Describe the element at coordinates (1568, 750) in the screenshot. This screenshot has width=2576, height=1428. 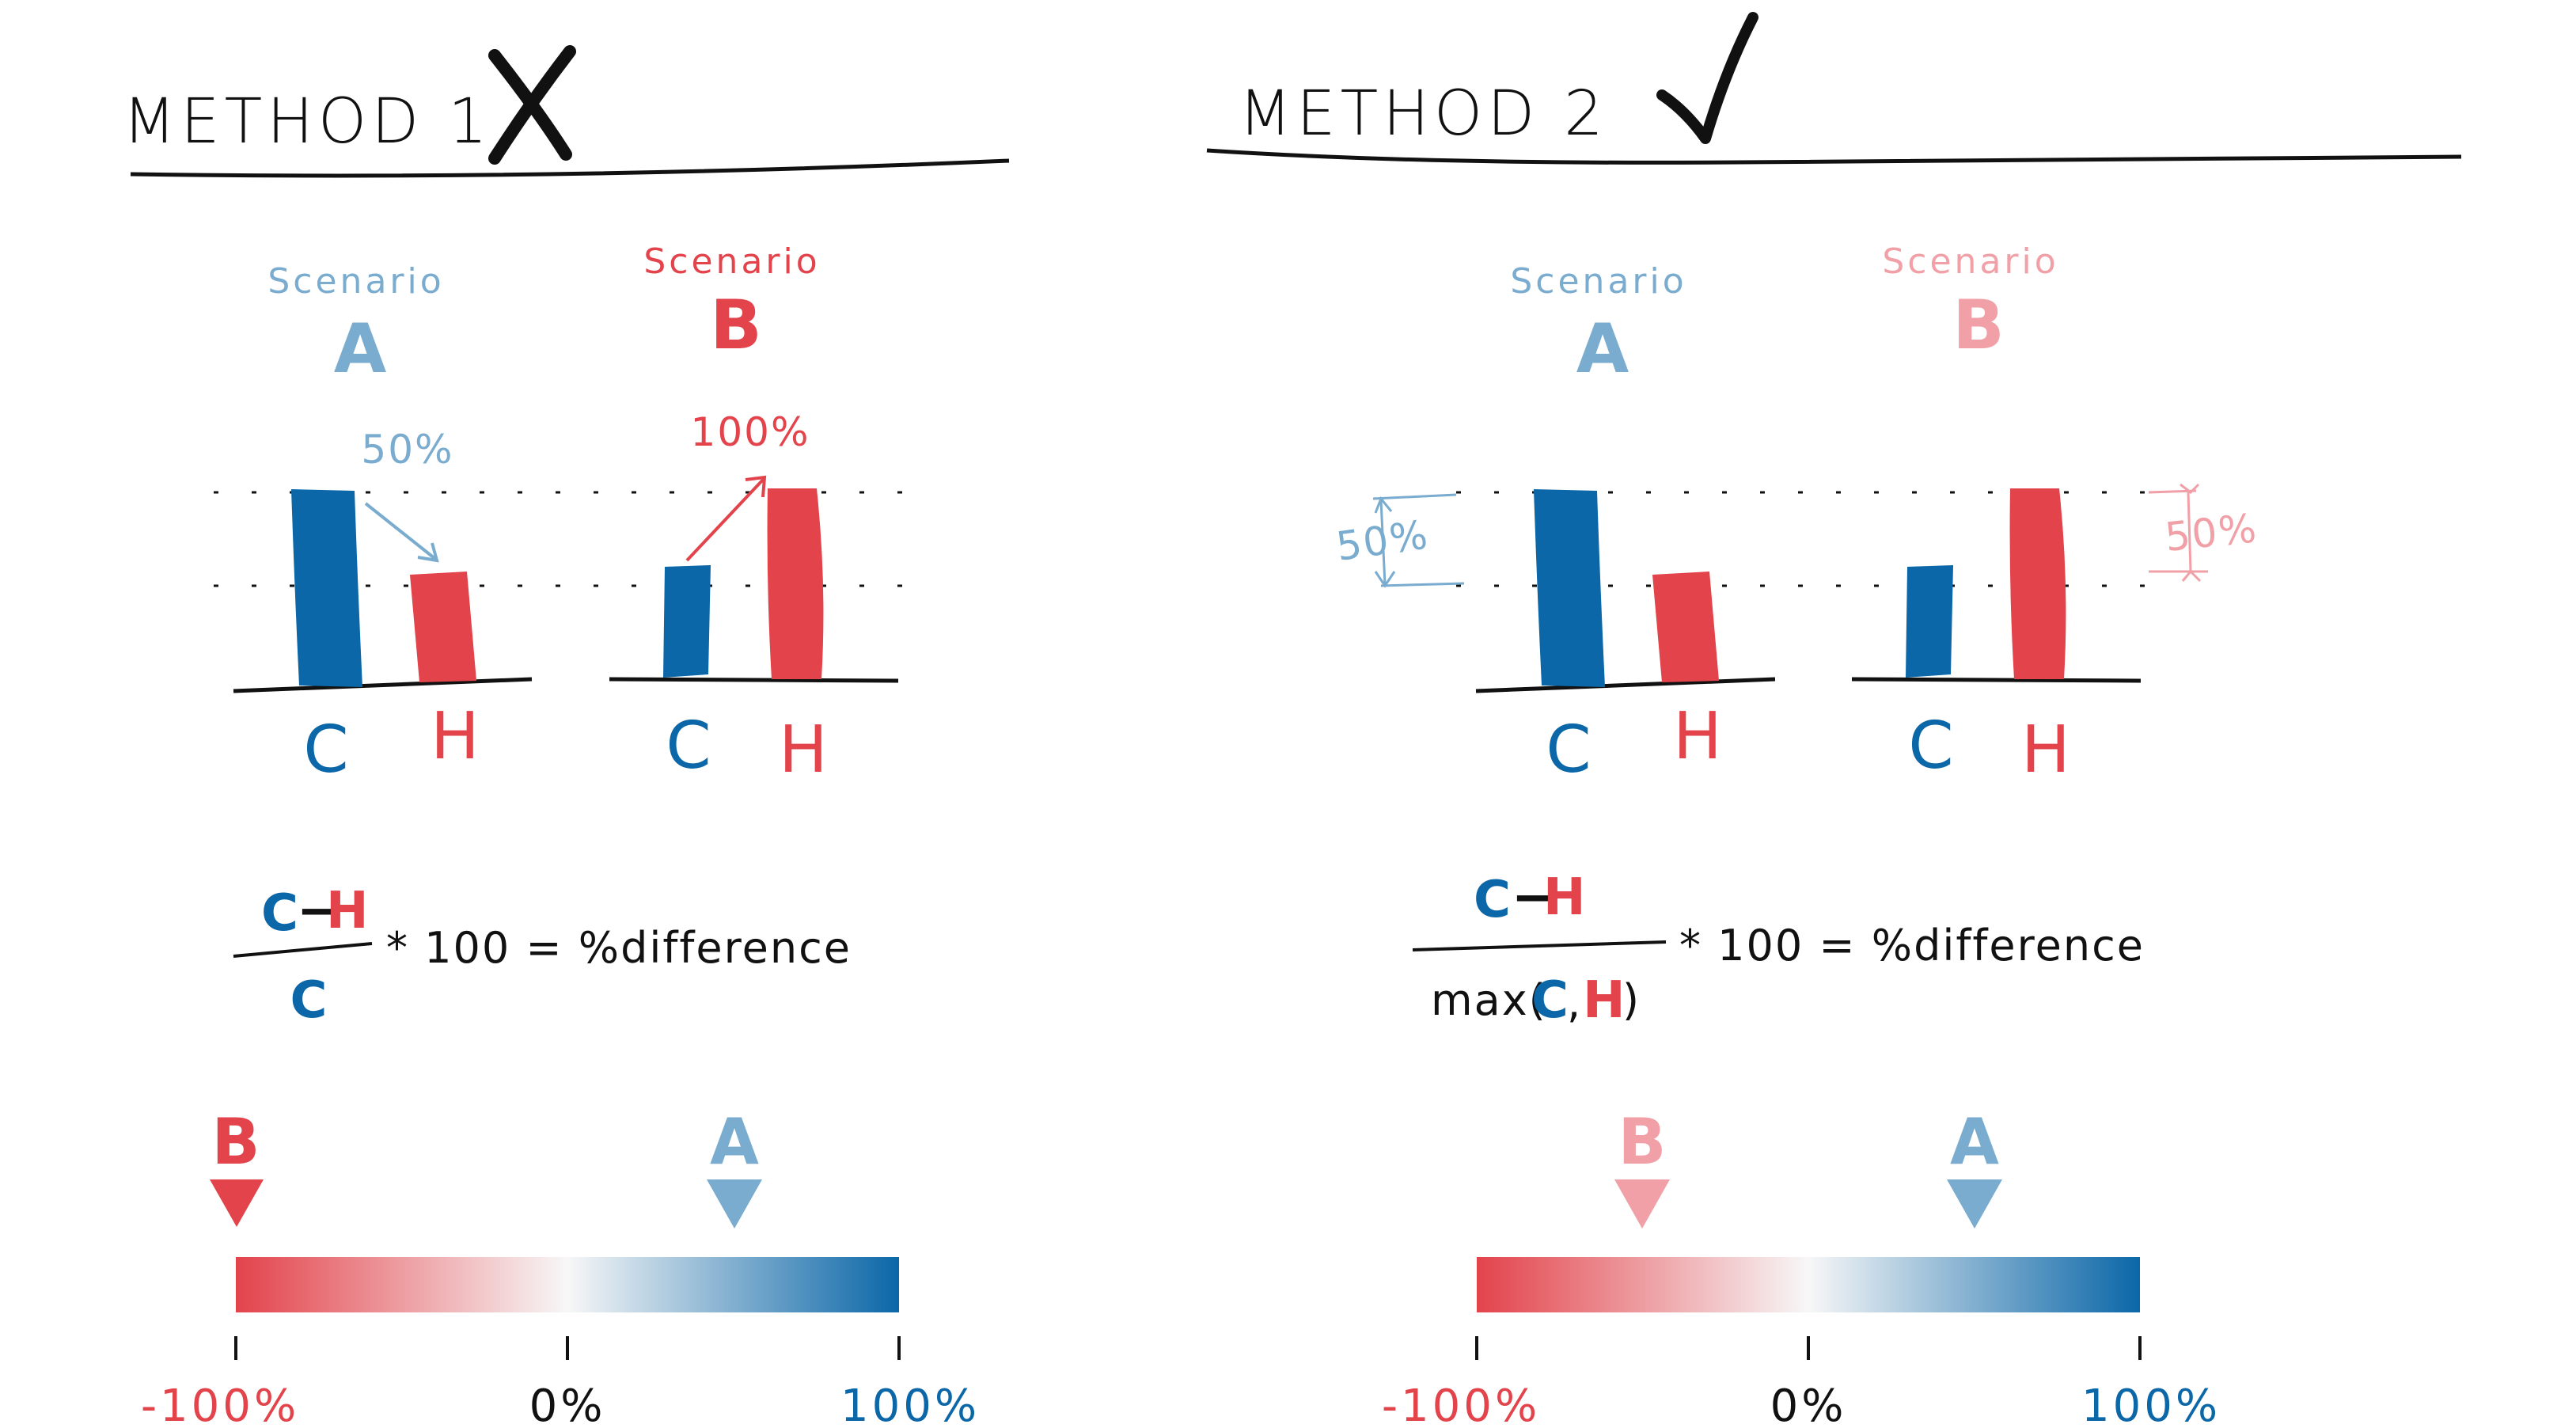
I see `bar2-label-c-a: C` at that location.